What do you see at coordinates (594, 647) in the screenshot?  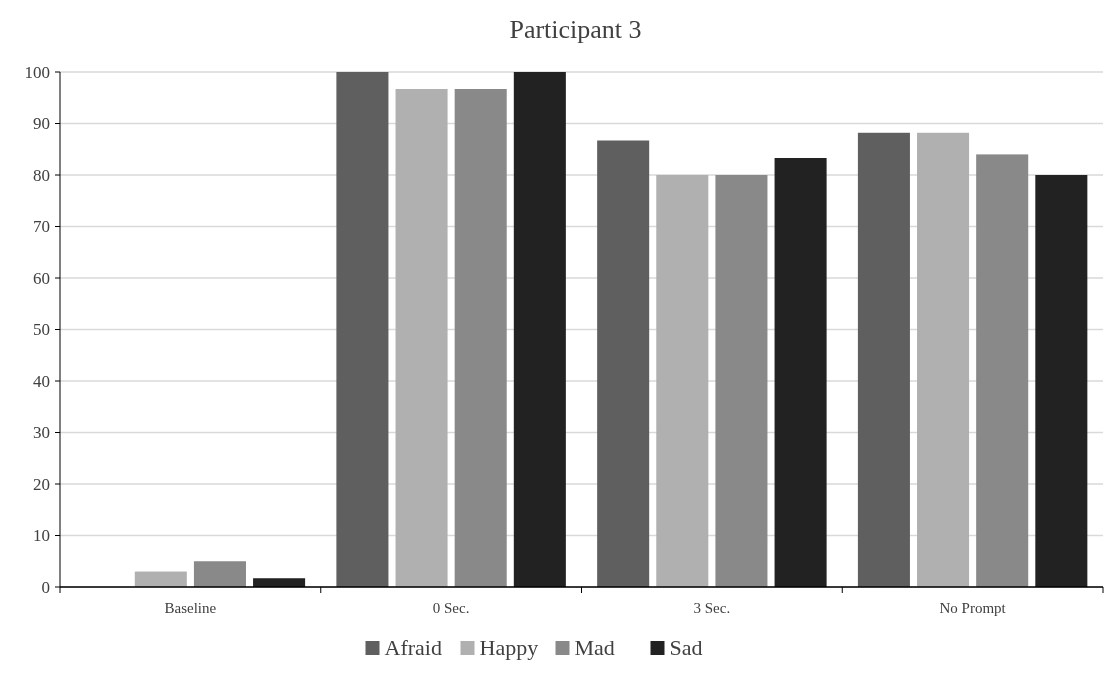 I see `legend-label: Mad` at bounding box center [594, 647].